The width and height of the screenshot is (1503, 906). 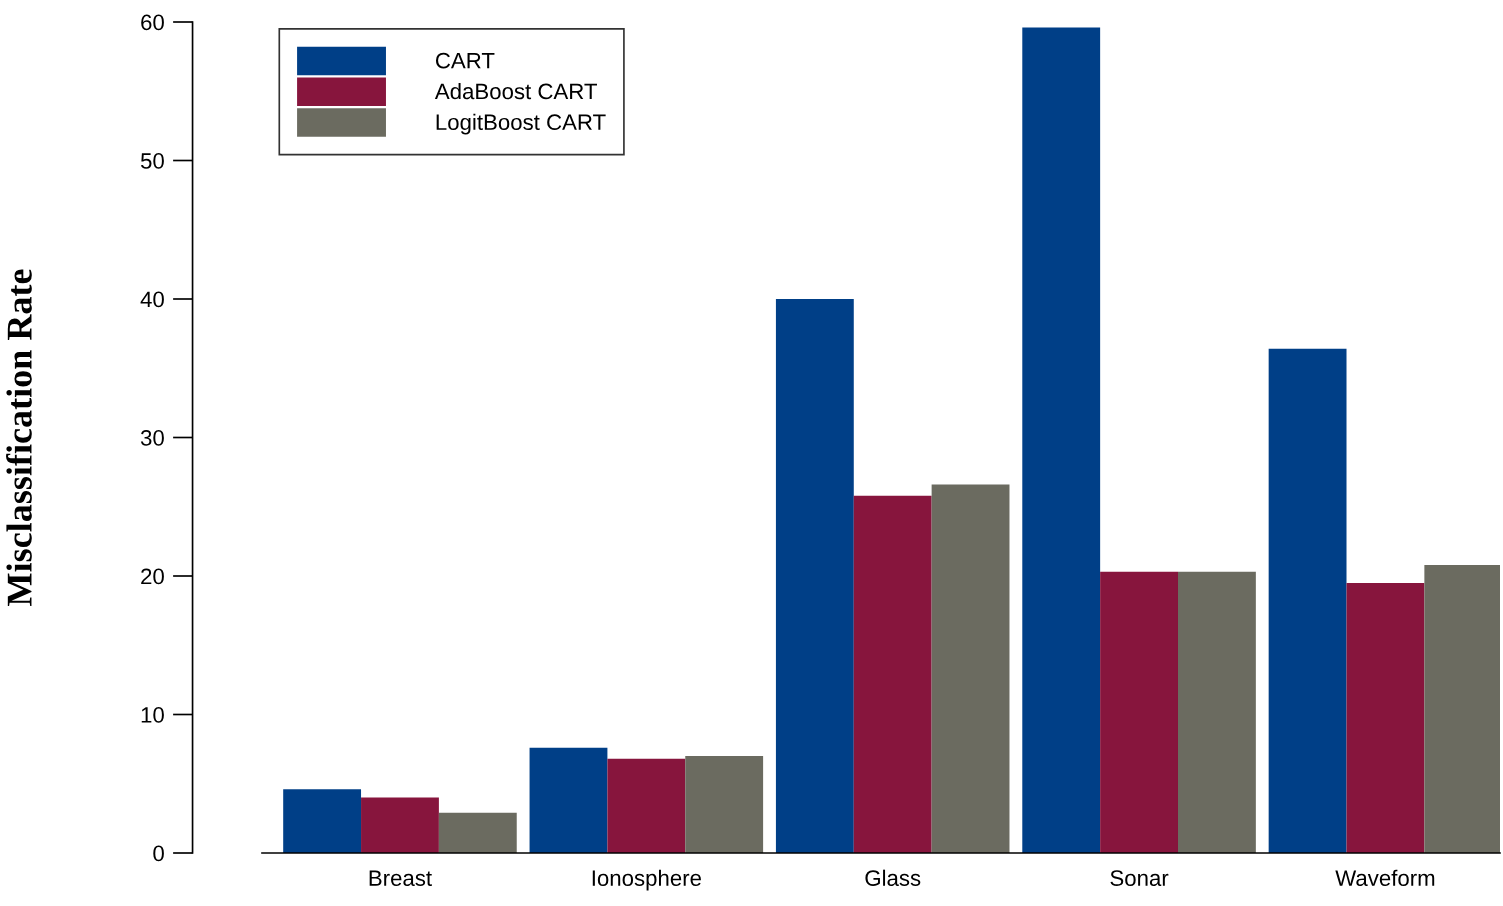 What do you see at coordinates (515, 91) in the screenshot?
I see `legend-label: AdaBoost CART` at bounding box center [515, 91].